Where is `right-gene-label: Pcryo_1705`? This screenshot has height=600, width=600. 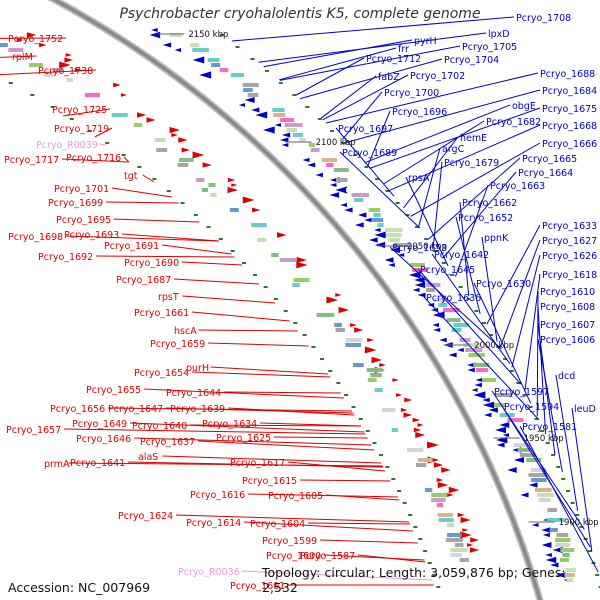
right-gene-label: Pcryo_1705 is located at coordinates (489, 47).